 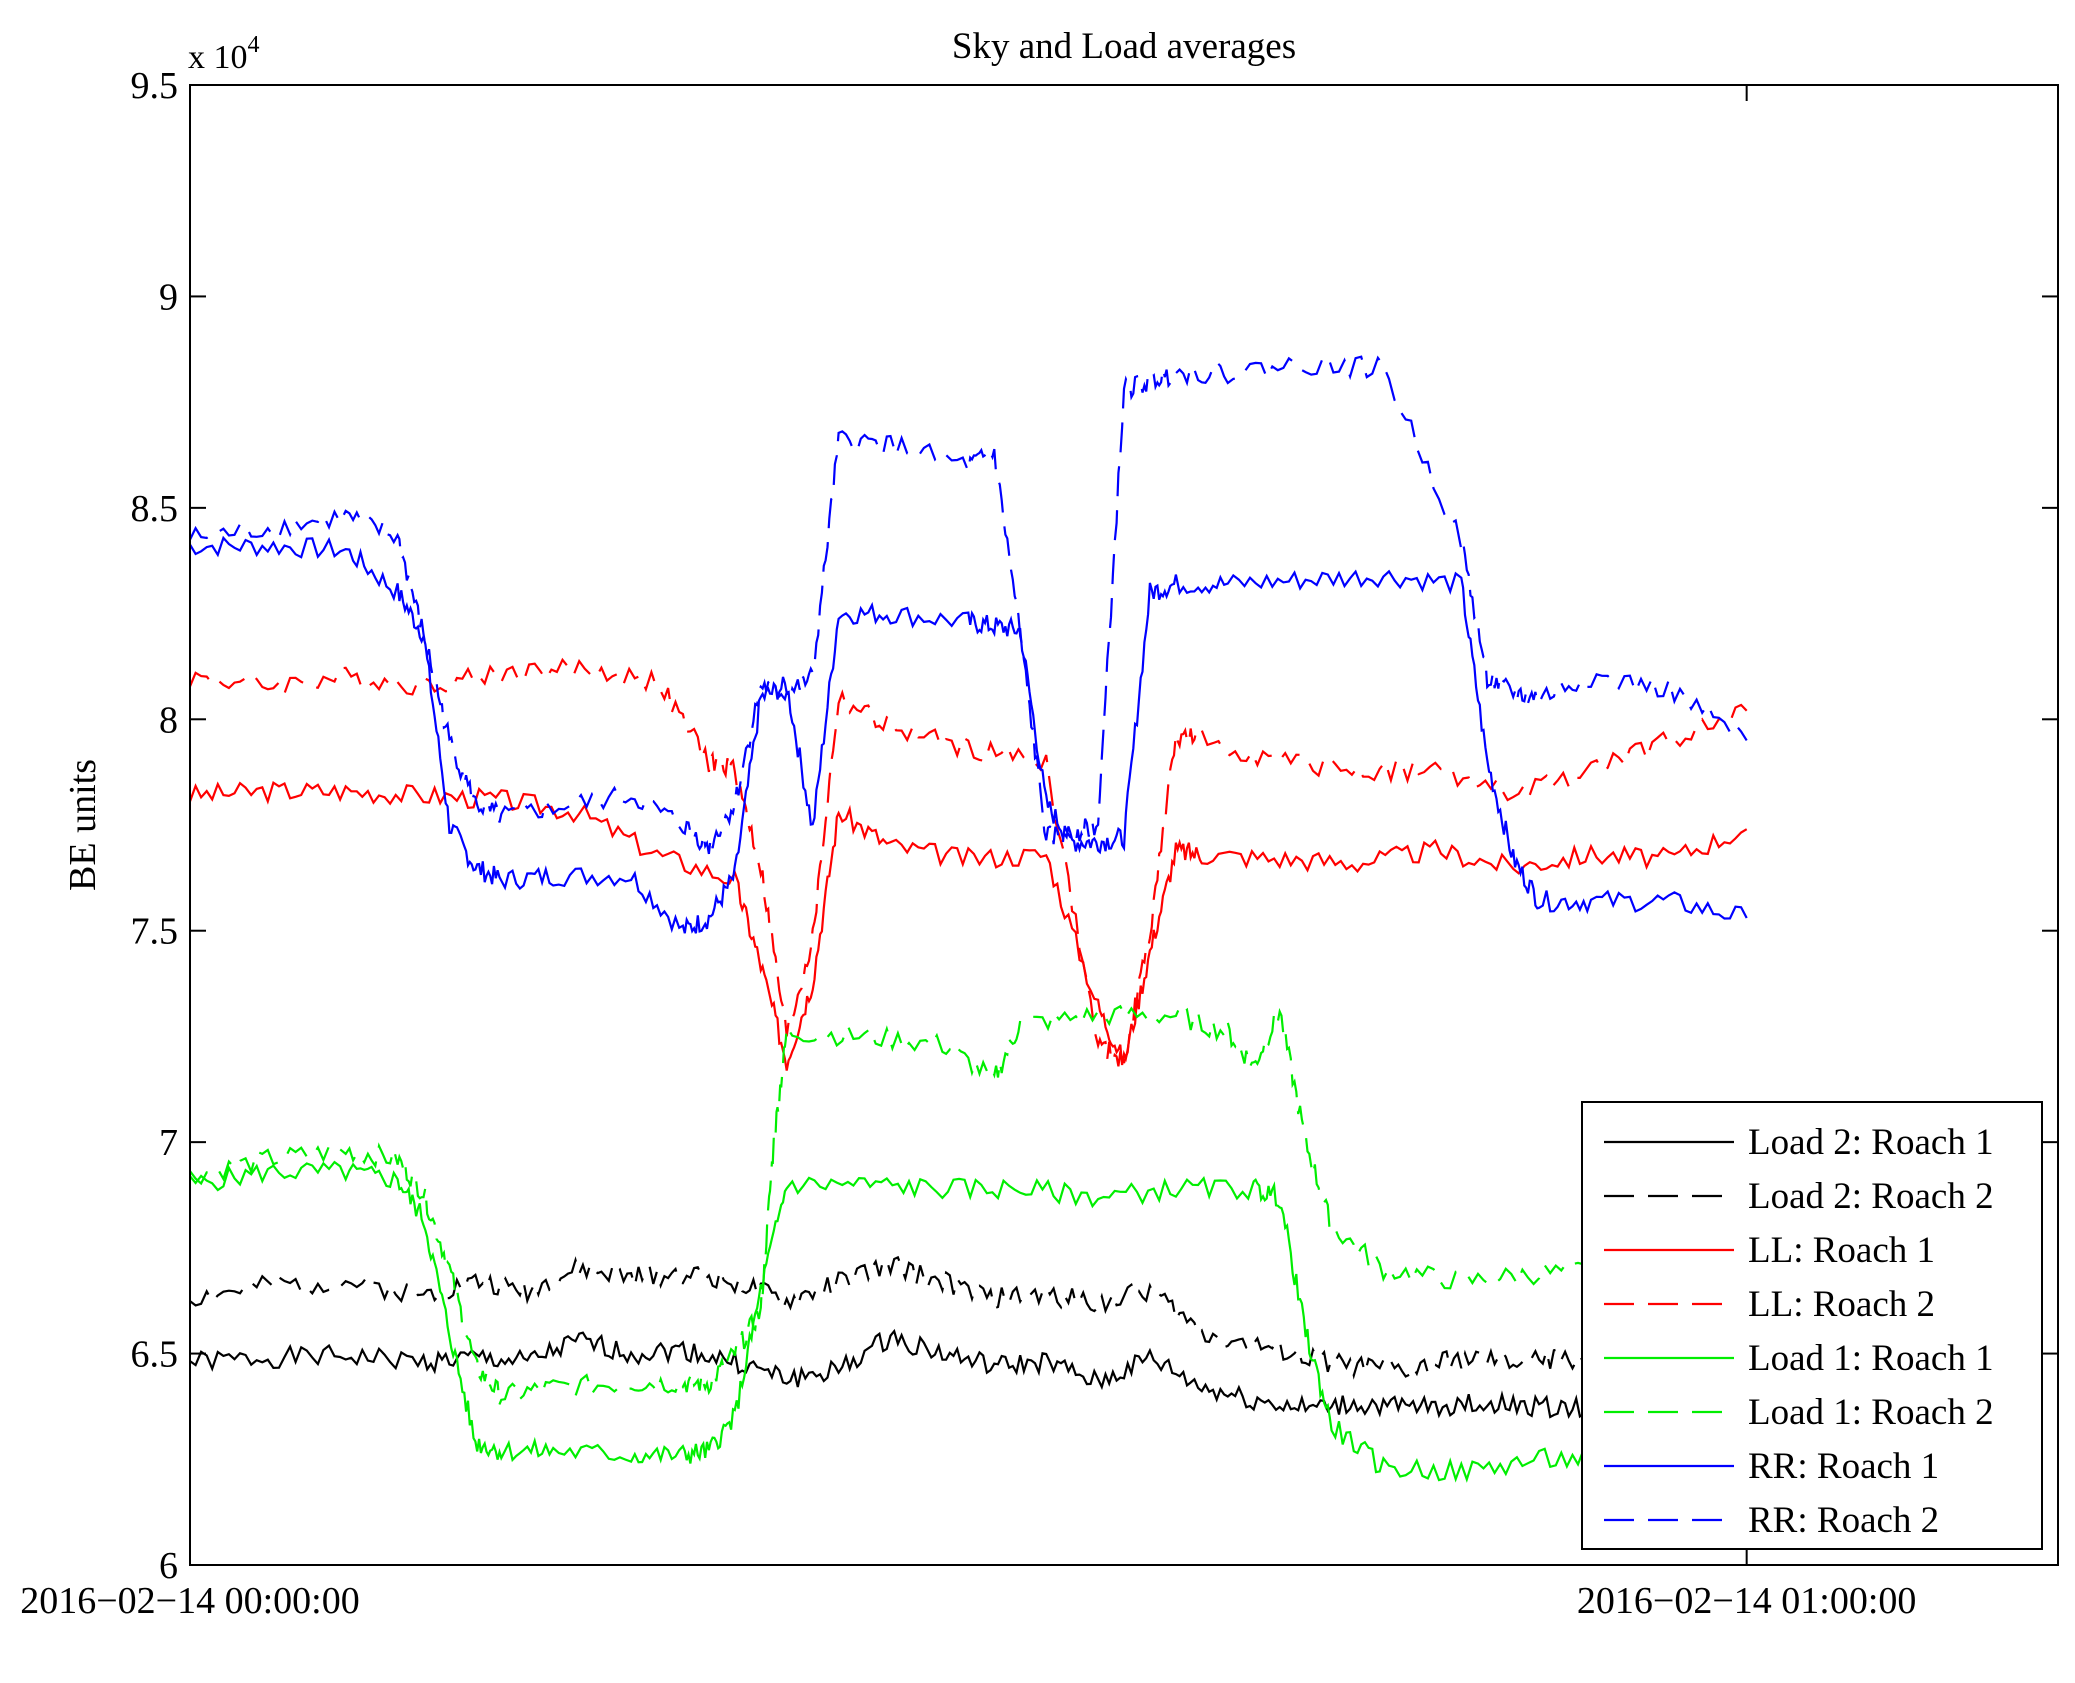 What do you see at coordinates (1871, 1412) in the screenshot?
I see `legend-label: Load 1: Roach 2` at bounding box center [1871, 1412].